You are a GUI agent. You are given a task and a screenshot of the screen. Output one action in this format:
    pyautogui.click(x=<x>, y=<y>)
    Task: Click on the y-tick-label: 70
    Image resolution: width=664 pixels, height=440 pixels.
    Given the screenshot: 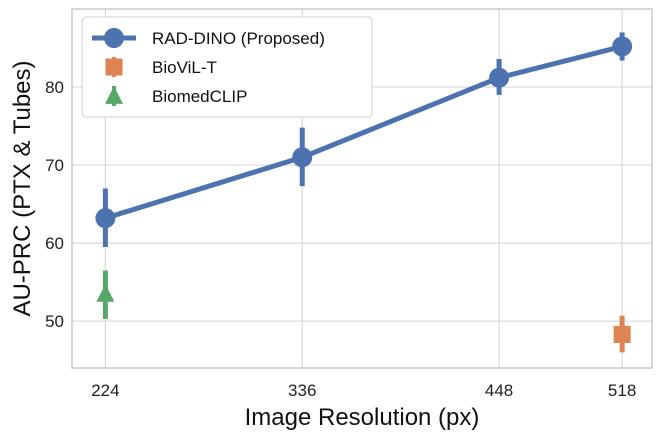 What is the action you would take?
    pyautogui.click(x=54, y=165)
    